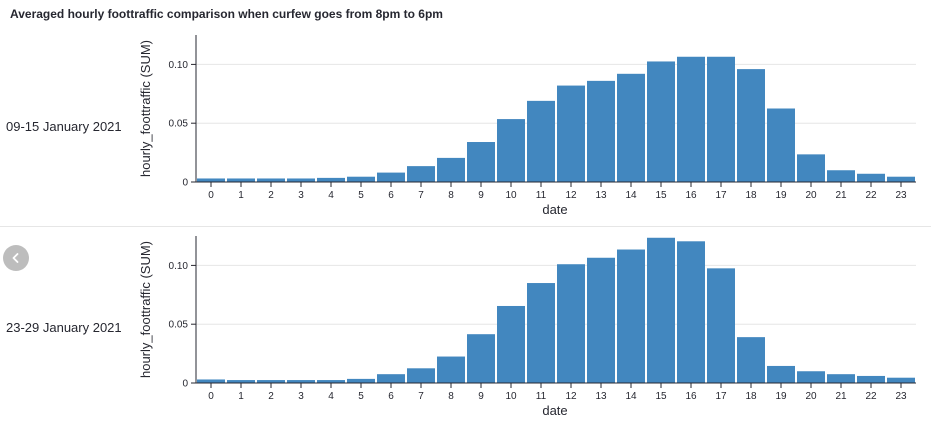  I want to click on x-tick-label: 8, so click(451, 195).